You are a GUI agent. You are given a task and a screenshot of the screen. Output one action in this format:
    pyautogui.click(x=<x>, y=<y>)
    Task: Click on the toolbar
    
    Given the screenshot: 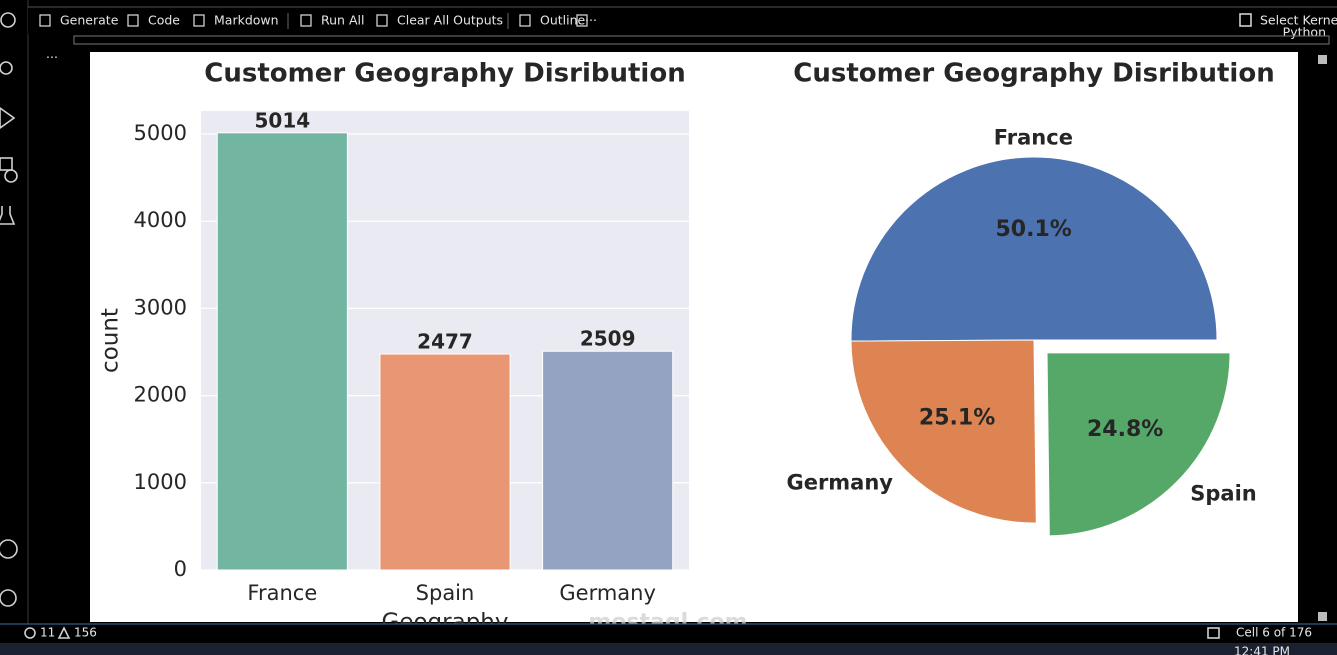 What is the action you would take?
    pyautogui.click(x=682, y=21)
    